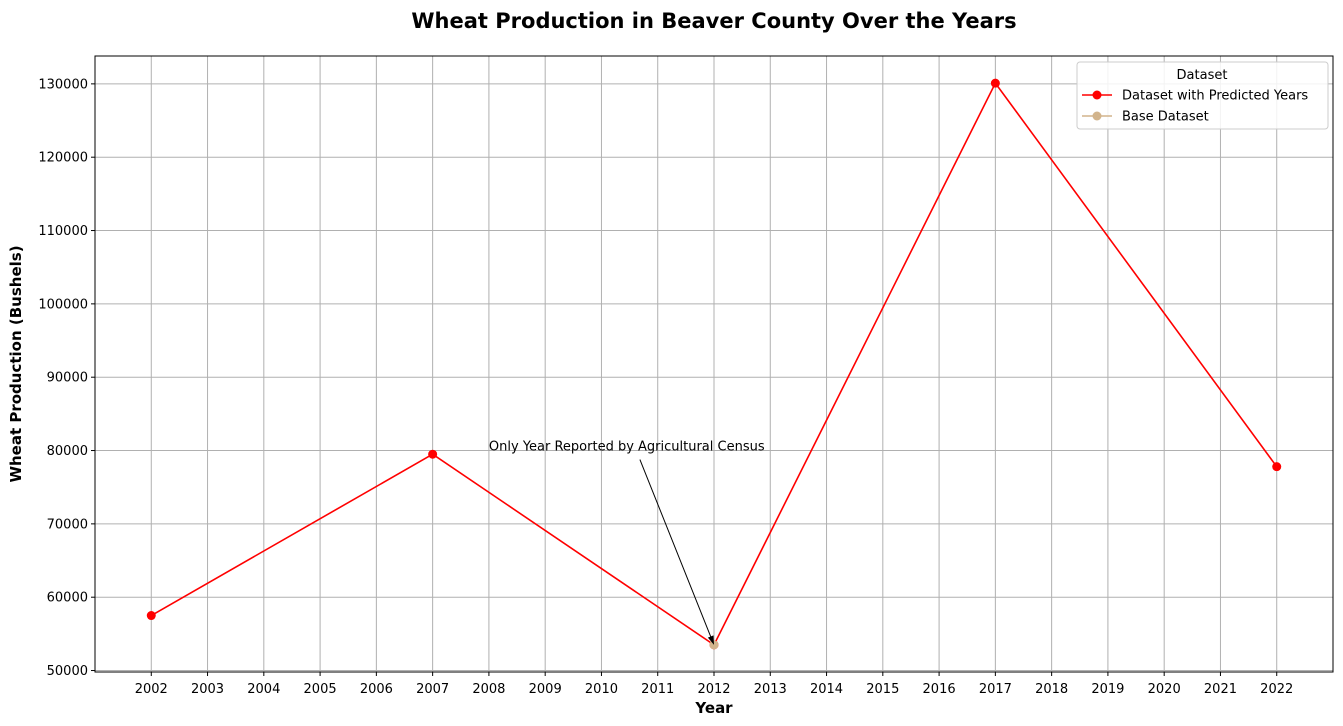  Describe the element at coordinates (601, 689) in the screenshot. I see `x-tick-label: 2010` at that location.